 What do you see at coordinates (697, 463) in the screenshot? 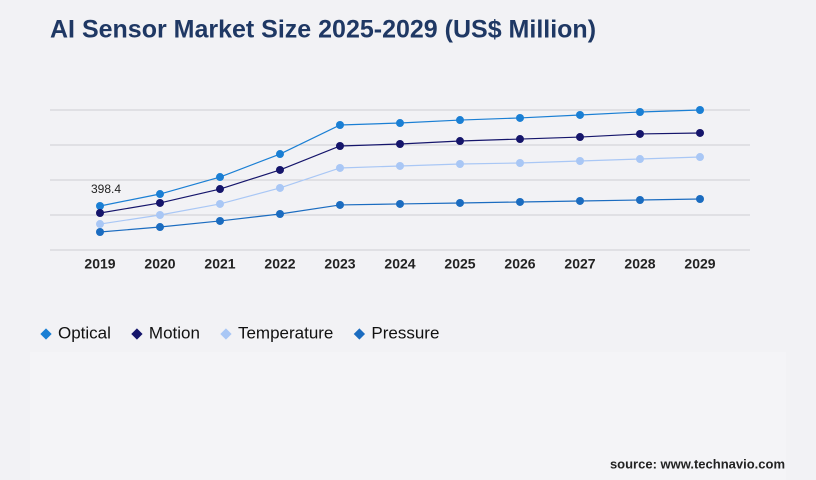
I see `source: source: www.technavio.com` at bounding box center [697, 463].